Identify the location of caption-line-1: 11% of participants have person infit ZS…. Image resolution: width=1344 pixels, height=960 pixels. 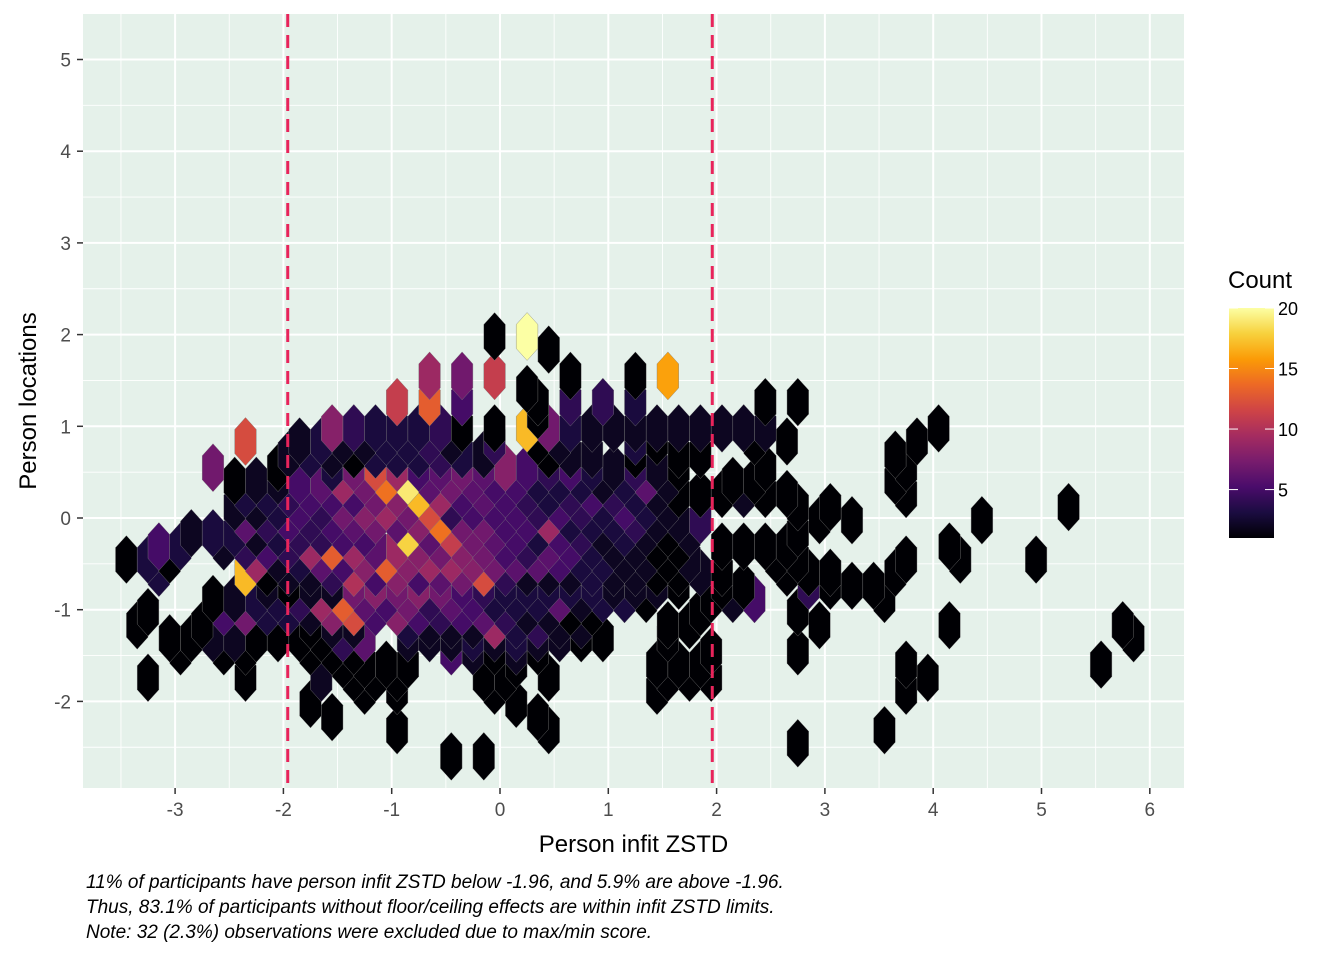
(435, 882).